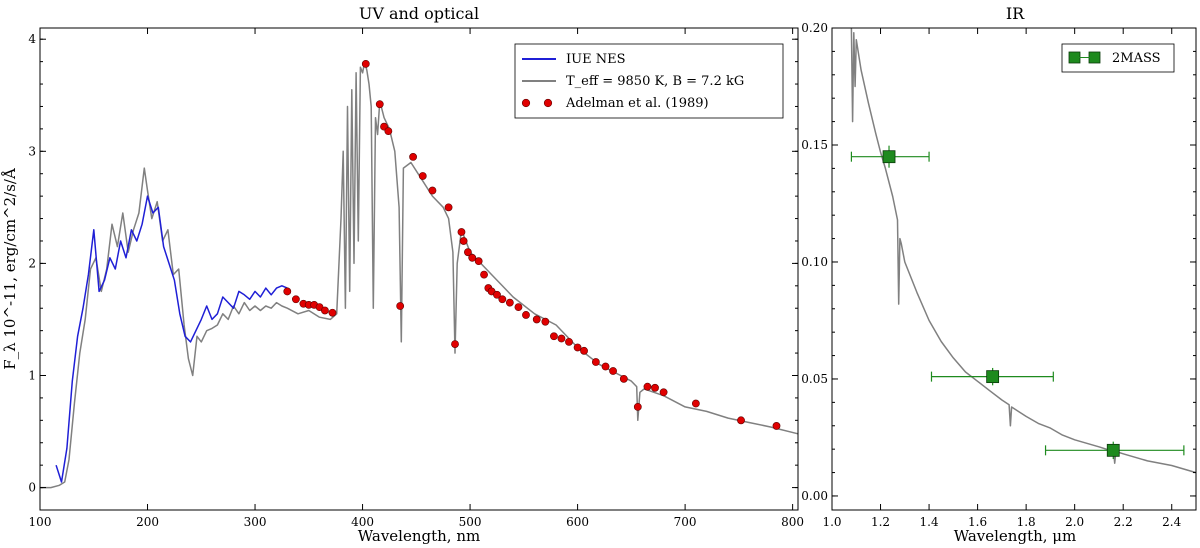 The width and height of the screenshot is (1200, 548). I want to click on y-tick-label: 0.20, so click(814, 28).